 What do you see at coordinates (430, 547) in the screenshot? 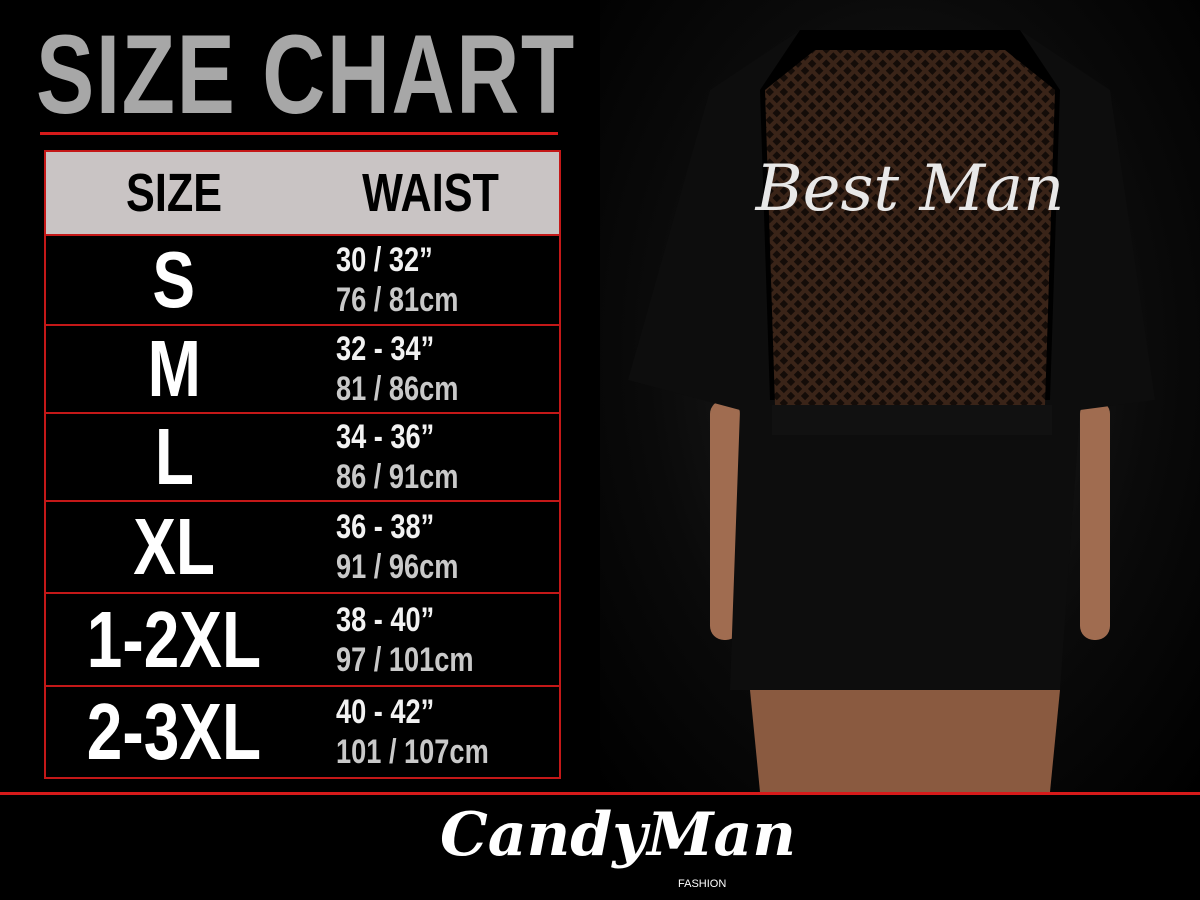
I see `waist-value: 36 - 38” 91 / 96cm` at bounding box center [430, 547].